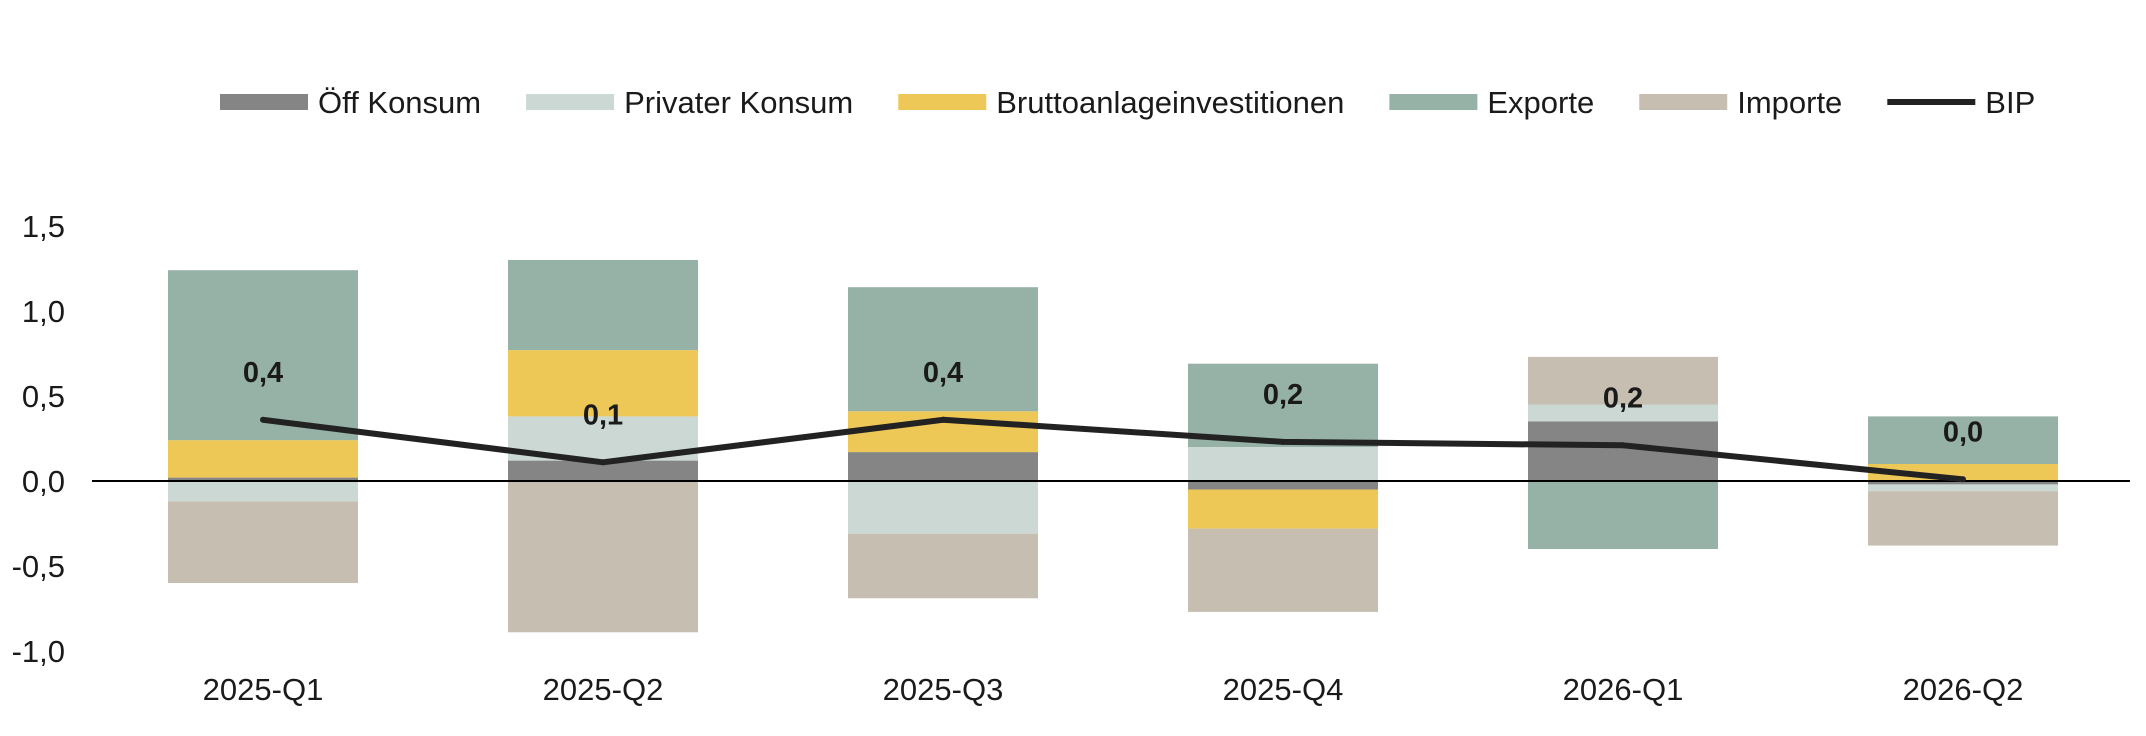  I want to click on legend-label: Öff Konsum, so click(399, 102).